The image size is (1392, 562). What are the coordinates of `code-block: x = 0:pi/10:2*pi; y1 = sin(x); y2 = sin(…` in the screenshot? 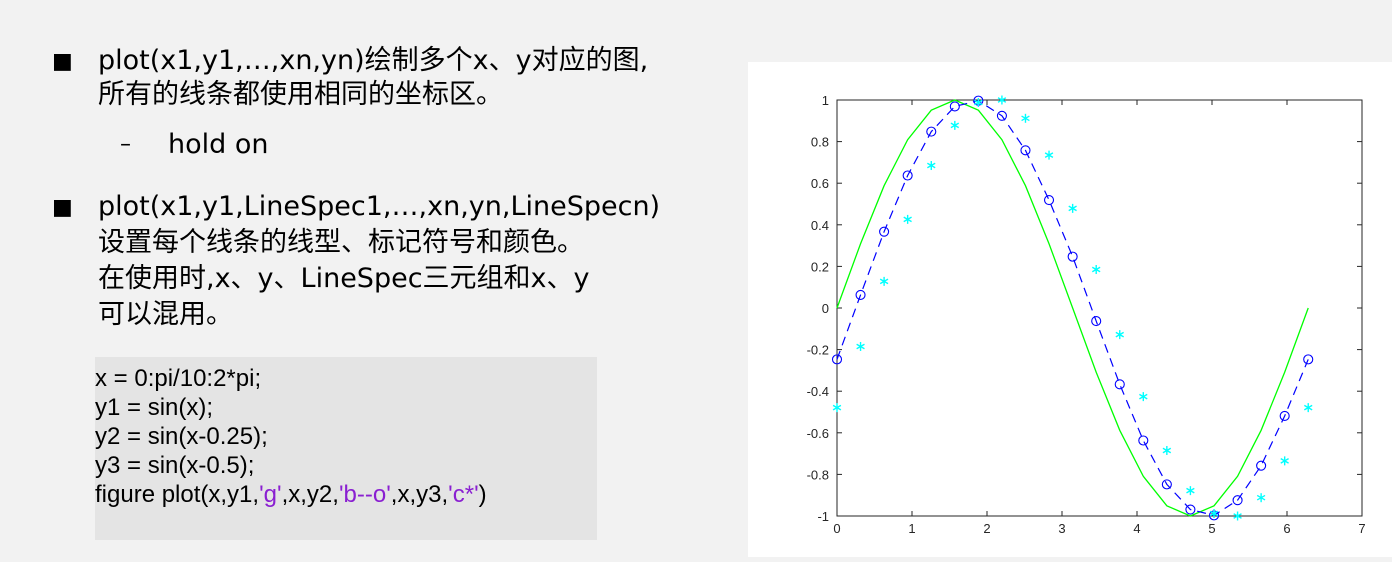 It's located at (346, 448).